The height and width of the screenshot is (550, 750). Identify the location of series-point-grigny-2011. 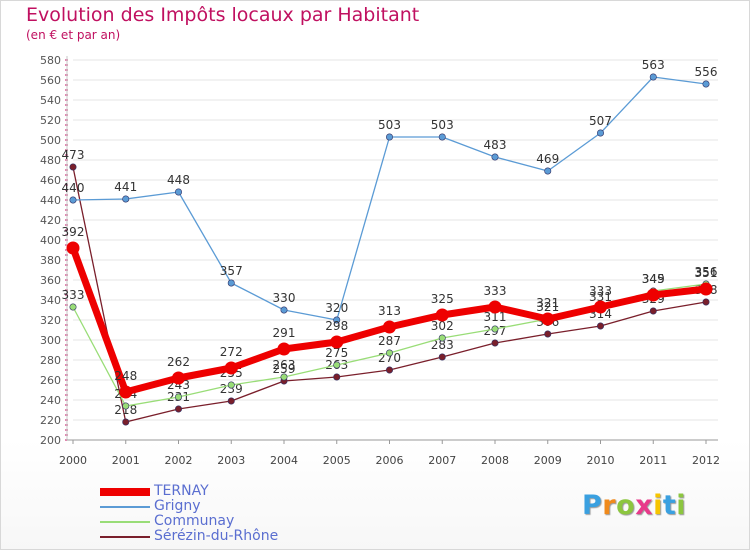
(653, 77).